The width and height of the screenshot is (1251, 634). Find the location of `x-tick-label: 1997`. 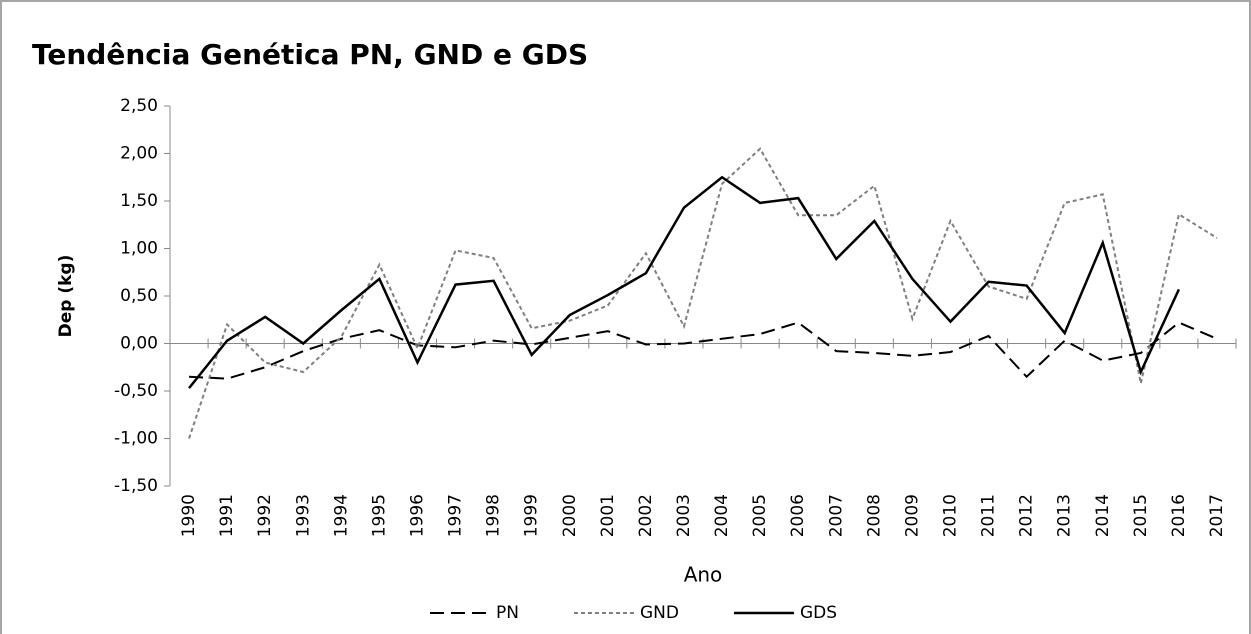

x-tick-label: 1997 is located at coordinates (456, 515).